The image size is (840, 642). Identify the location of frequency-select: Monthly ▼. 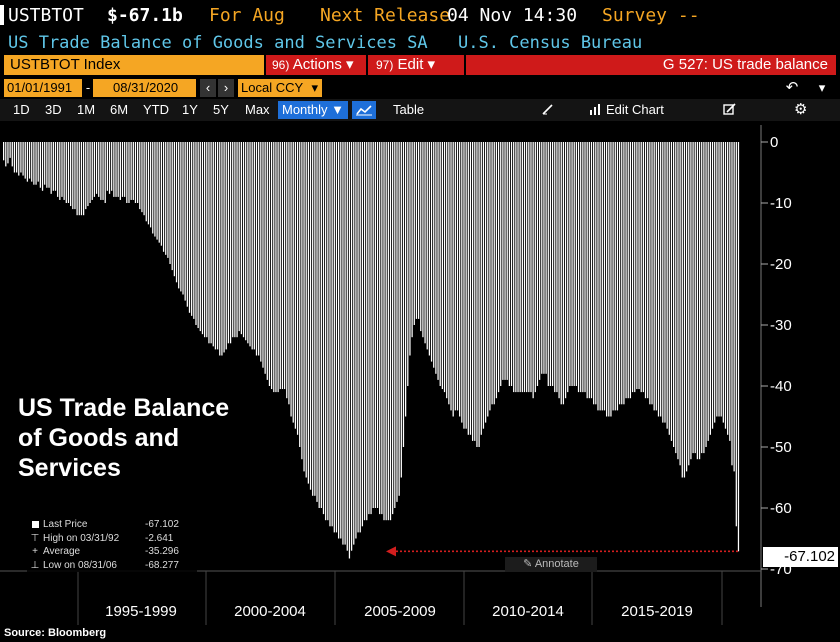
(313, 110).